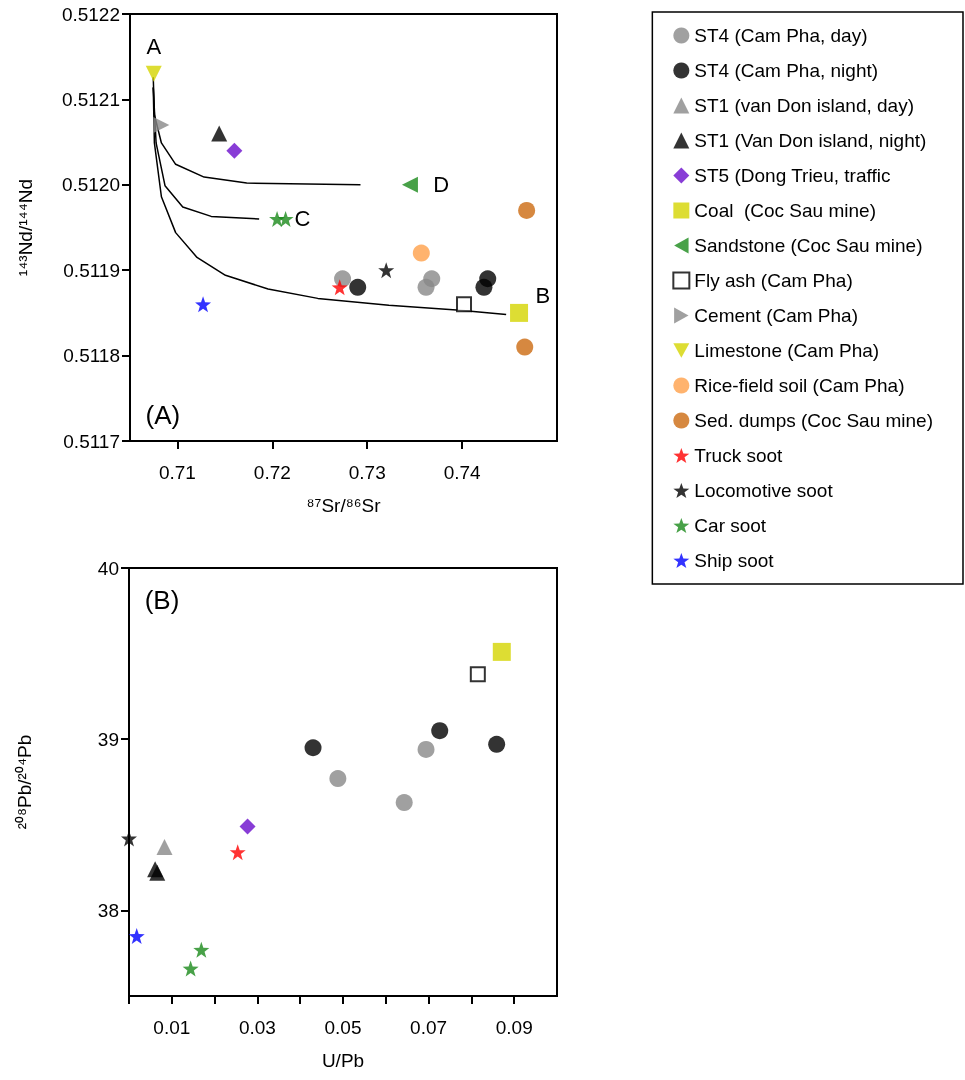 Image resolution: width=965 pixels, height=1080 pixels. I want to click on y-axis-title: ¹⁴³Nd/¹⁴⁴Nd, so click(25, 227).